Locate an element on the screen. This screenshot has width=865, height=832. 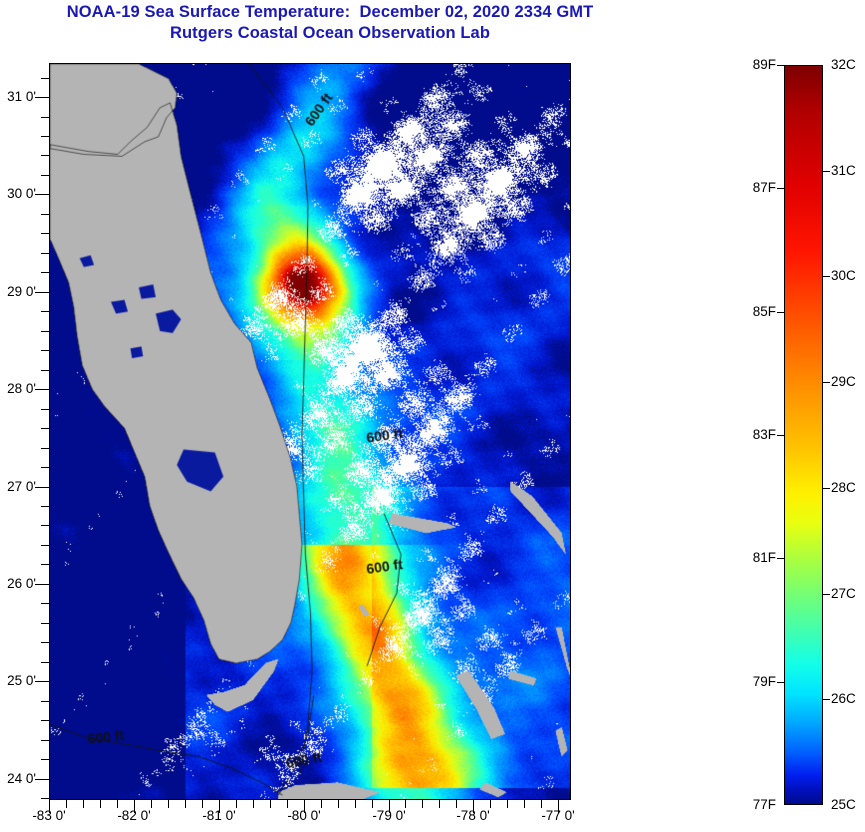
x-axis-label: -79 0' is located at coordinates (389, 815).